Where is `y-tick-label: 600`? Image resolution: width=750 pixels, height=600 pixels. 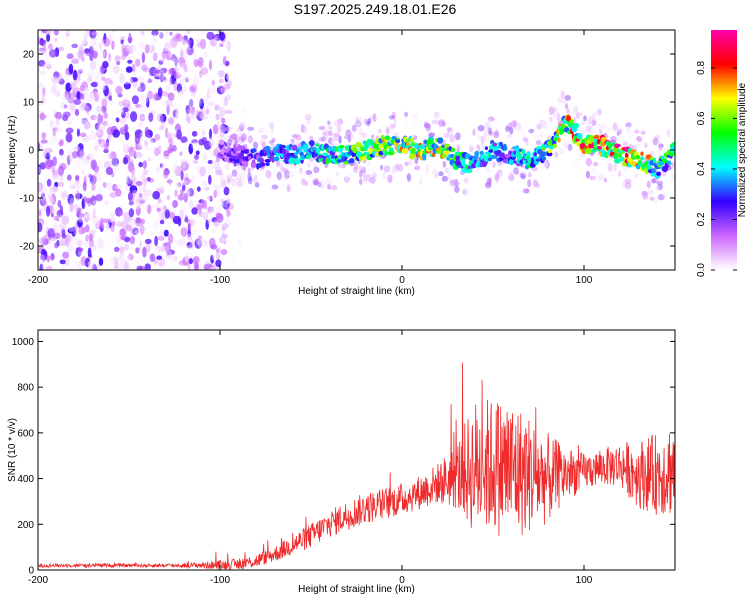 y-tick-label: 600 is located at coordinates (25, 433).